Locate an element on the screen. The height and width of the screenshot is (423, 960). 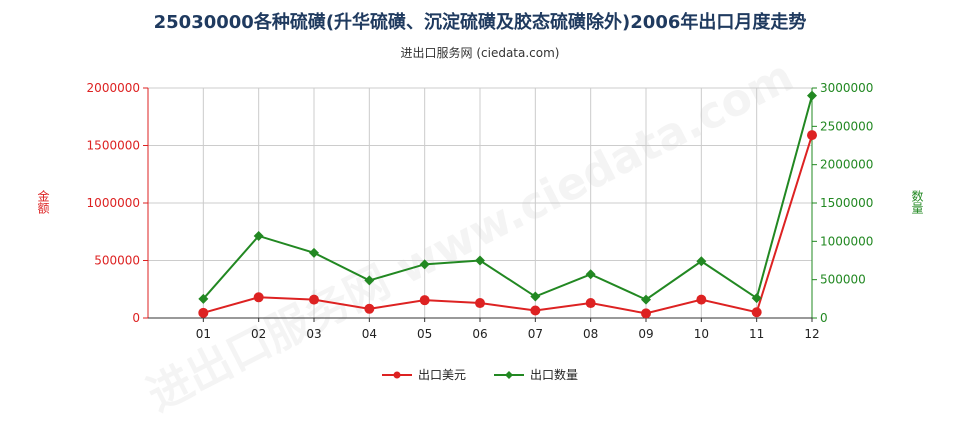
x-tick-label: 01 is located at coordinates (203, 334).